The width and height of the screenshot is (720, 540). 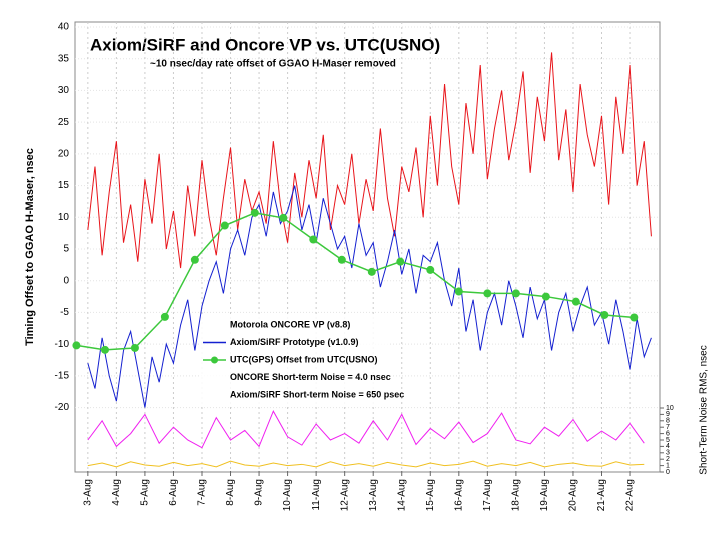 What do you see at coordinates (601, 495) in the screenshot?
I see `x-tick-label: 21-Aug` at bounding box center [601, 495].